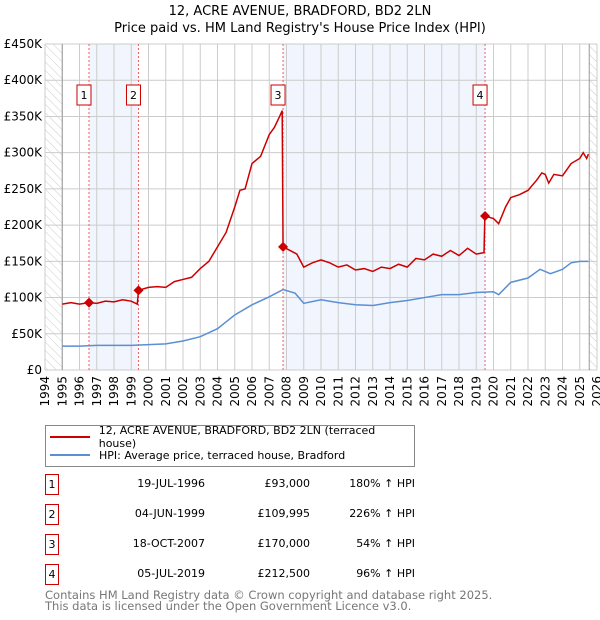 The height and width of the screenshot is (620, 600). Describe the element at coordinates (385, 543) in the screenshot. I see `sale-hpi: 54% ↑ HPI` at that location.